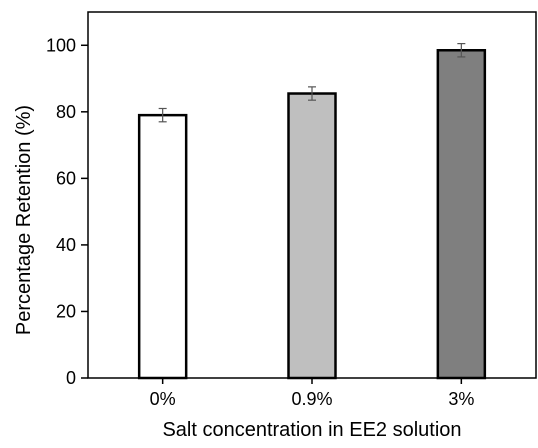  I want to click on x-tick-label: 3%, so click(461, 399).